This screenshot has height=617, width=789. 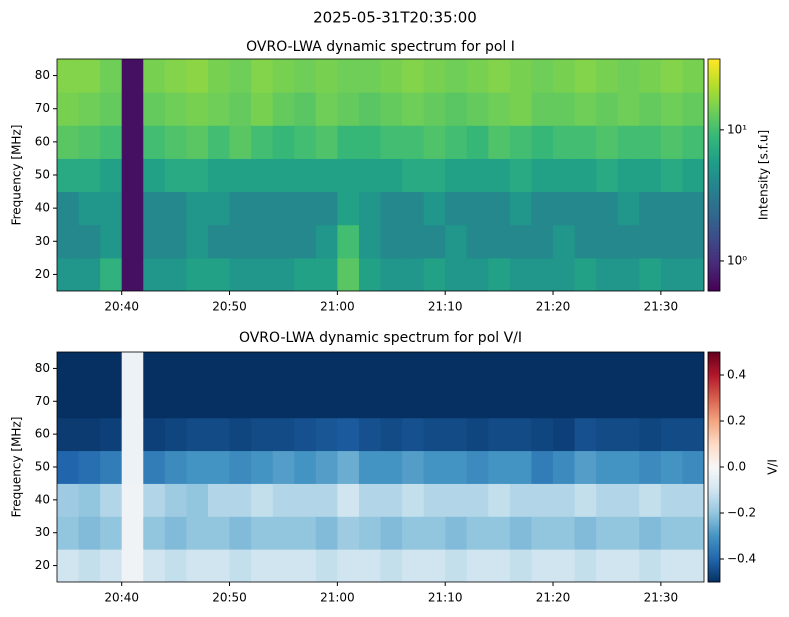 What do you see at coordinates (42, 141) in the screenshot?
I see `y-tick-label: 60` at bounding box center [42, 141].